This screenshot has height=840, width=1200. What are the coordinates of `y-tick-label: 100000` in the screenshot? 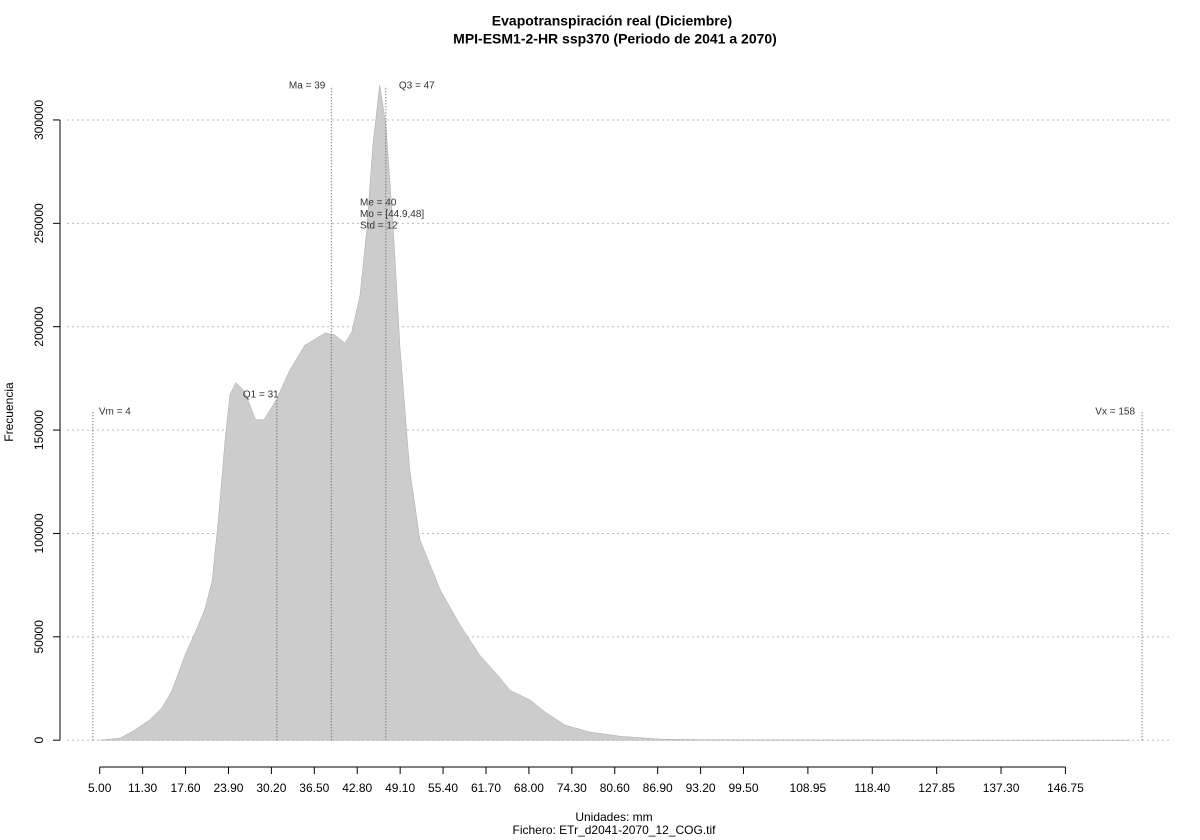 It's located at (39, 533).